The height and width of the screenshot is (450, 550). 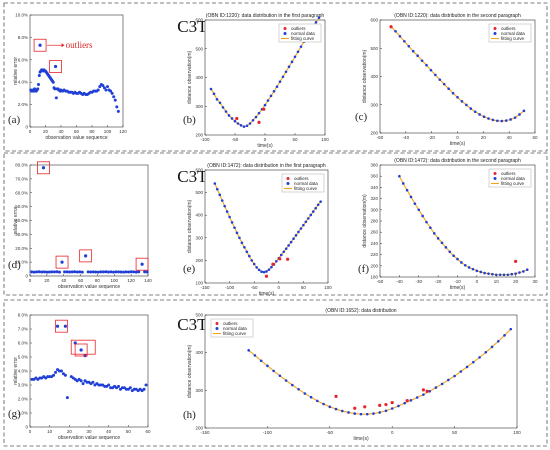 I want to click on panel-letter: (d), so click(x=14, y=265).